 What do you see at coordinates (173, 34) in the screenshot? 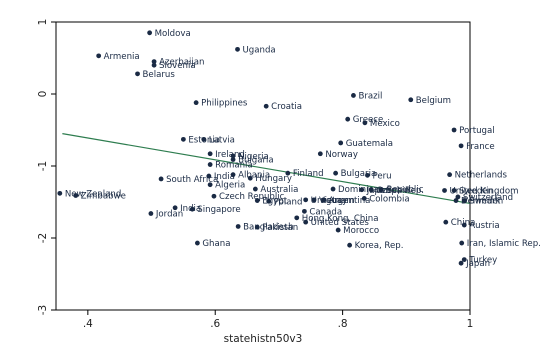
I see `data-point-label: Moldova` at bounding box center [173, 34].